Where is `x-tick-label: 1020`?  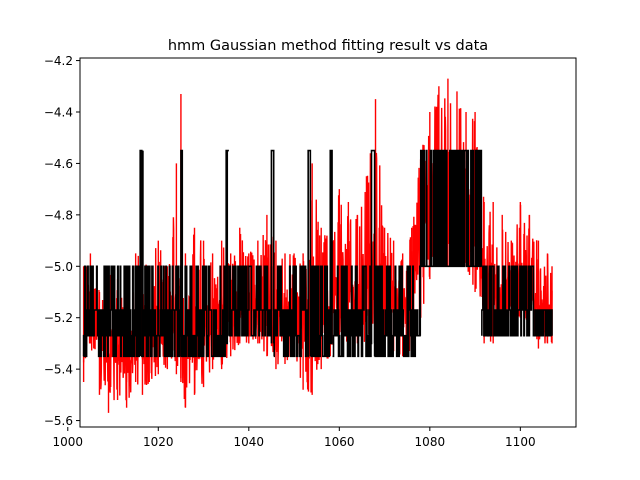 x-tick-label: 1020 is located at coordinates (158, 442).